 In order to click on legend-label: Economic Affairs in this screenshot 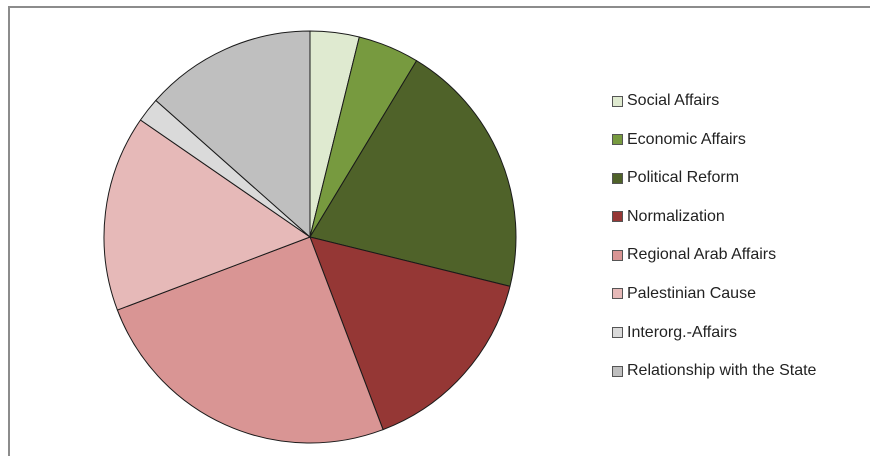, I will do `click(686, 139)`.